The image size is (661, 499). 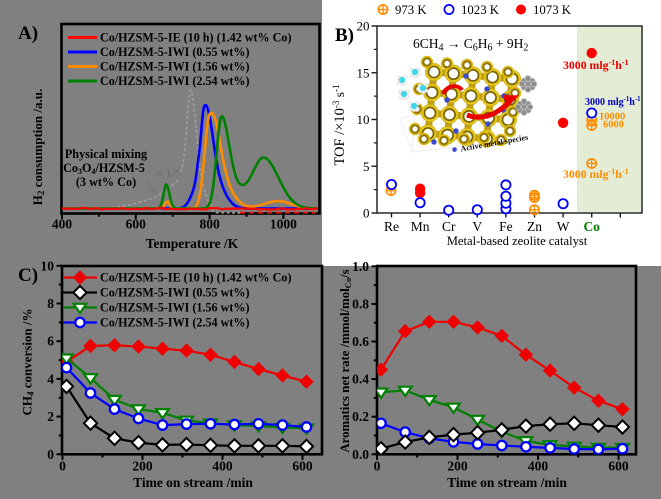 I want to click on svg-text: 973 K, so click(x=411, y=10).